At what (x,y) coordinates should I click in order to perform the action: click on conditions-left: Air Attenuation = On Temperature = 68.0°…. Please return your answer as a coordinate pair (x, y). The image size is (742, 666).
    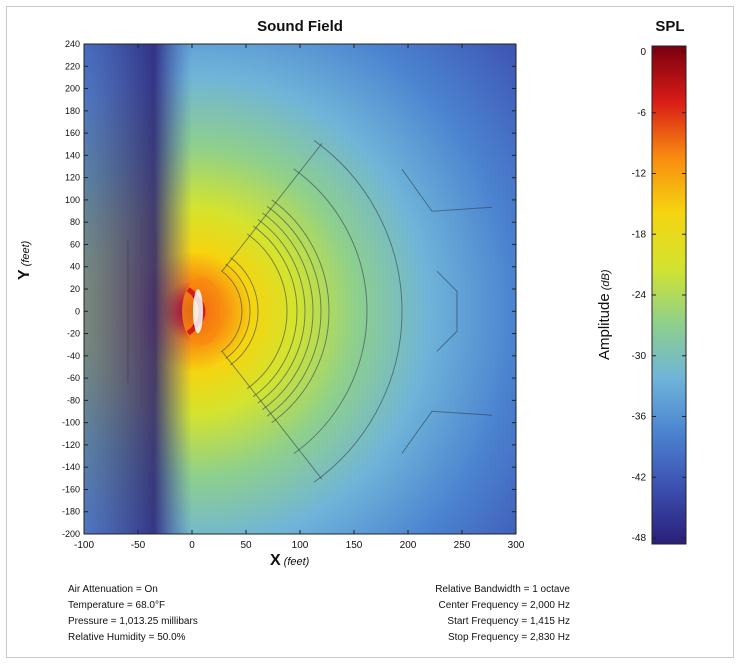
    Looking at the image, I should click on (133, 614).